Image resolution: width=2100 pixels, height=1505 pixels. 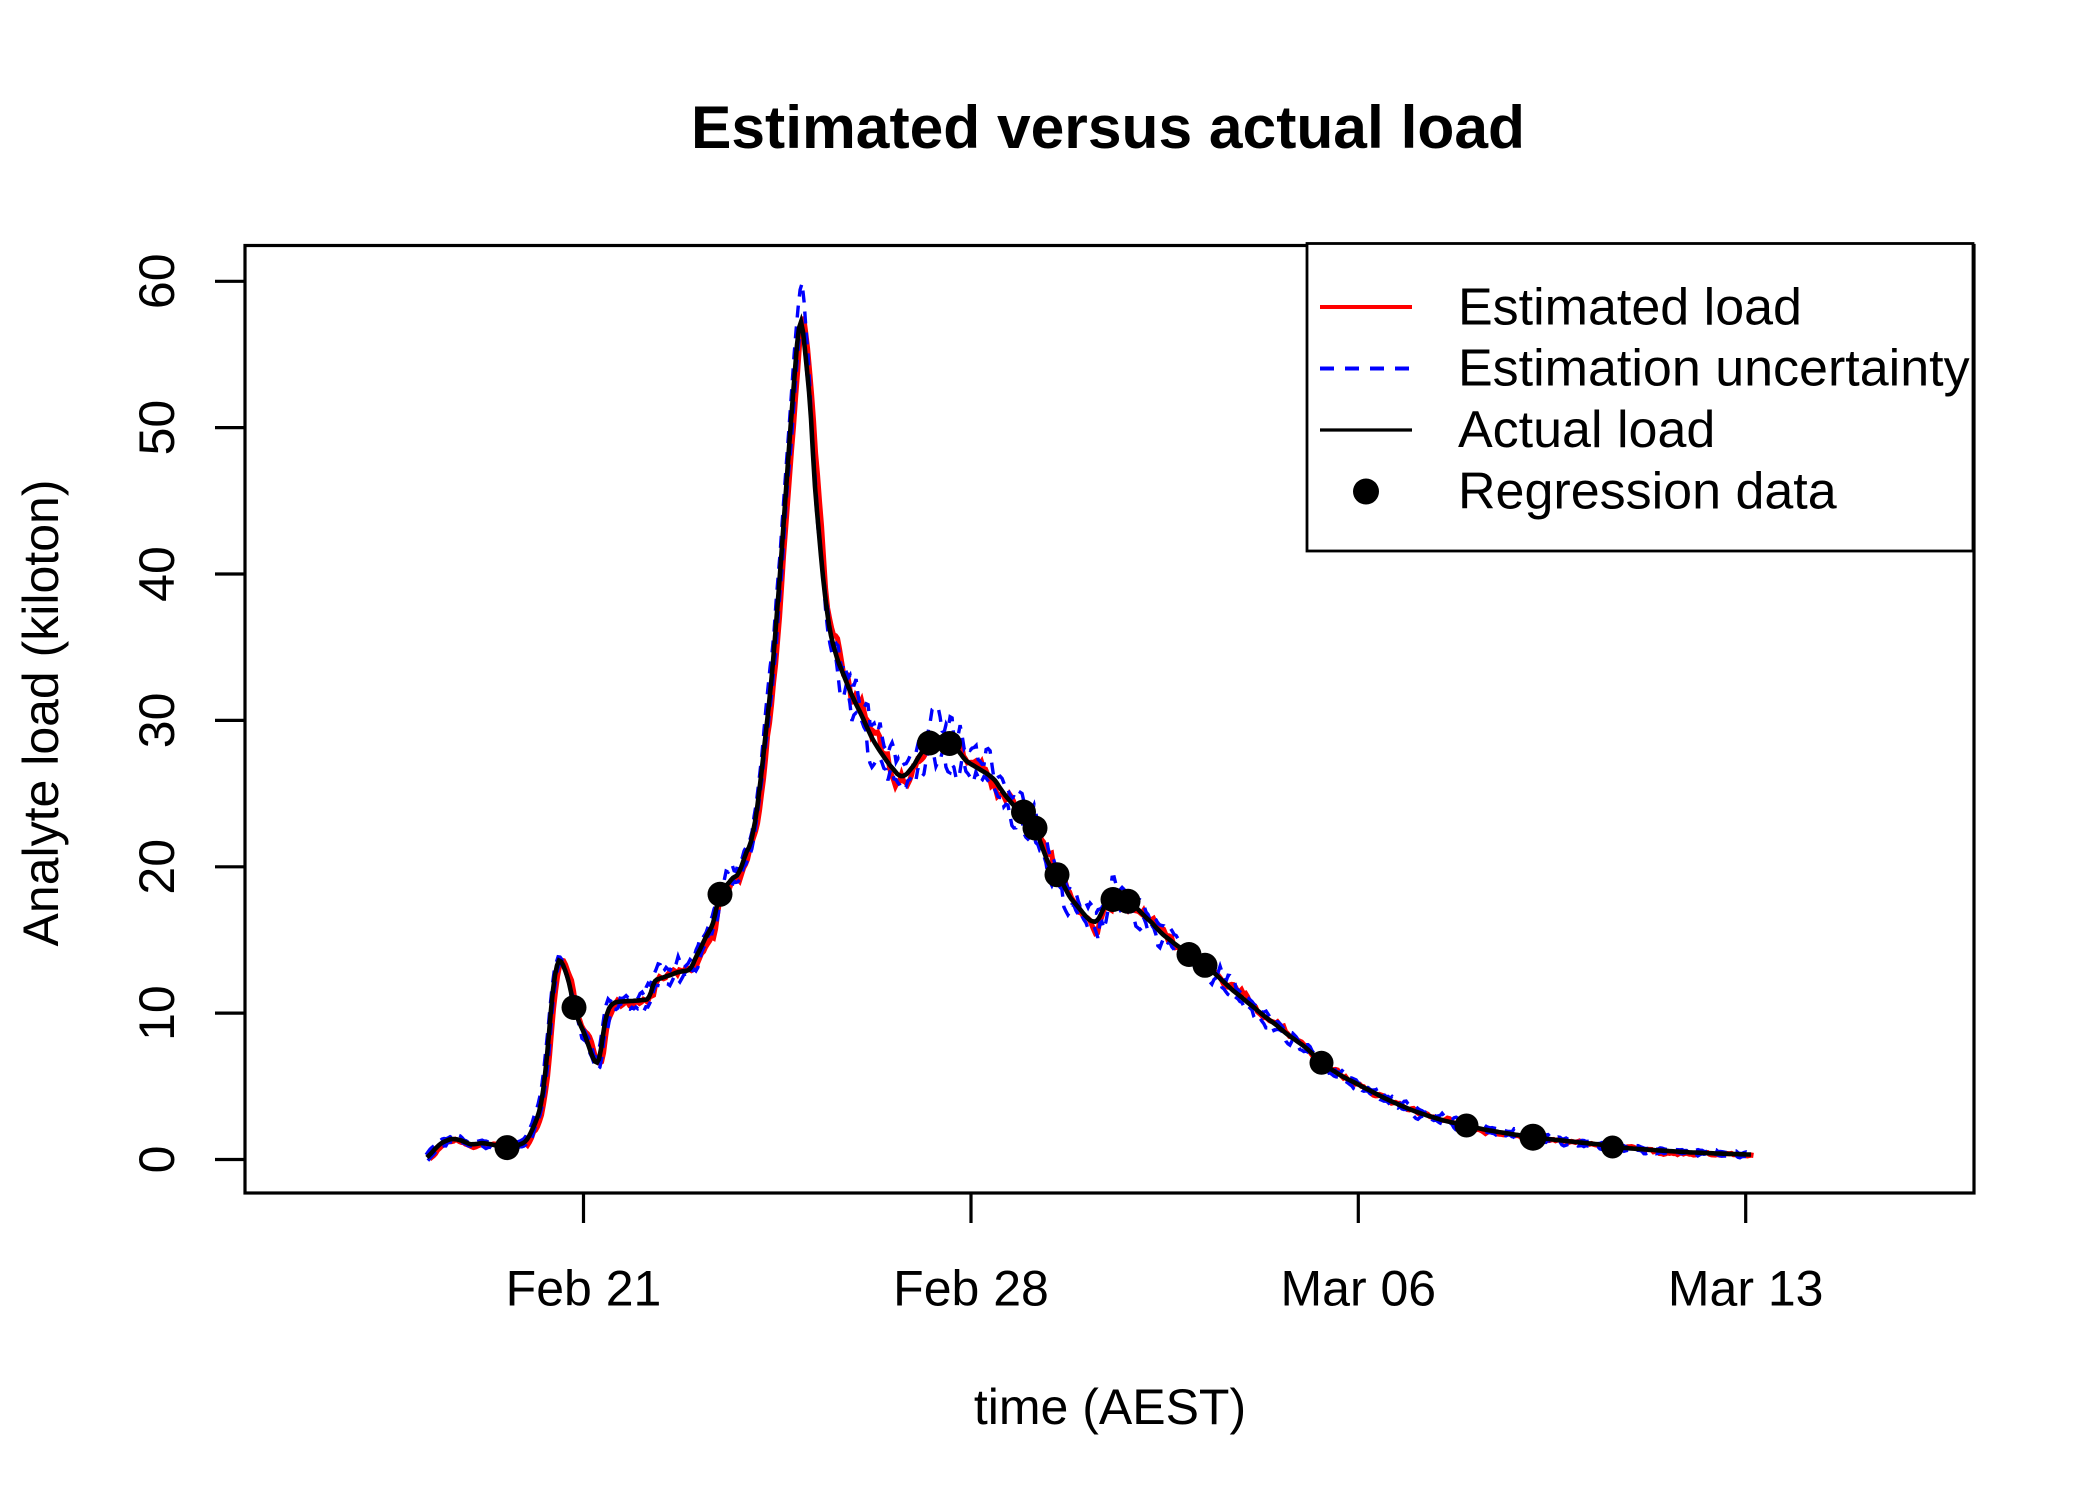 I want to click on svg-text: 0, so click(x=157, y=1160).